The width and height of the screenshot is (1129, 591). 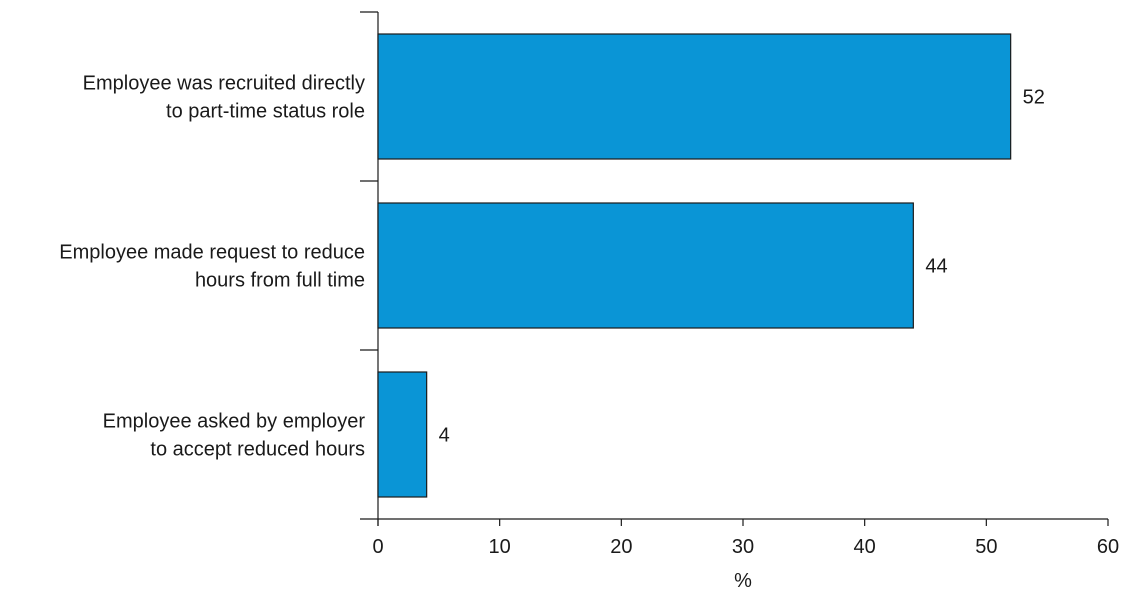 What do you see at coordinates (743, 580) in the screenshot?
I see `x-axis-title: %` at bounding box center [743, 580].